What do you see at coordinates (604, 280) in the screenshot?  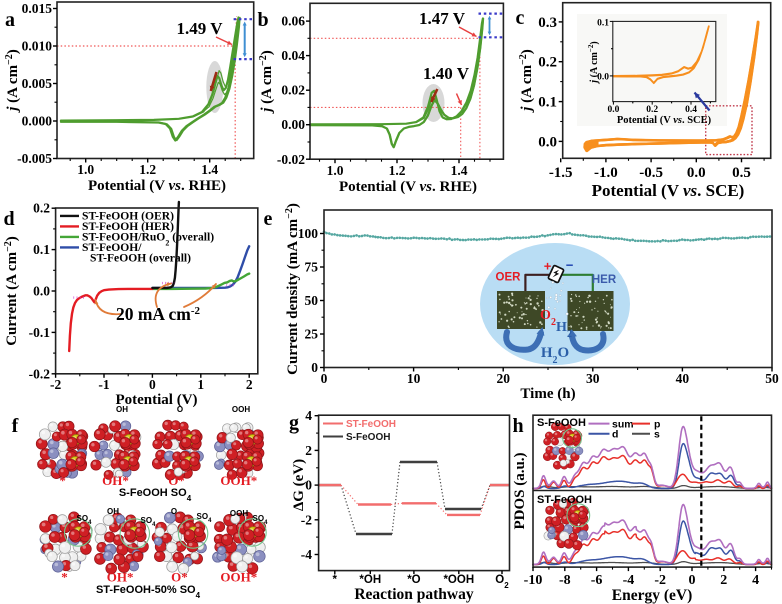 I see `svg-text: HER` at bounding box center [604, 280].